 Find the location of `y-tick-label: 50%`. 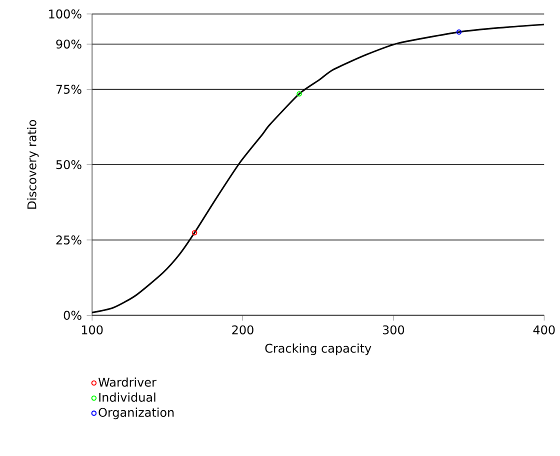

y-tick-label: 50% is located at coordinates (69, 165).